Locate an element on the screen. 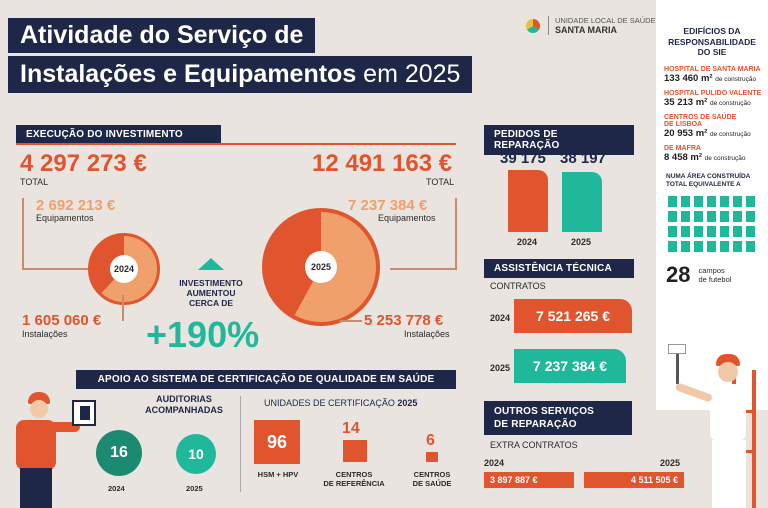  logo: UNIDADE LOCAL DE SAÚDE SANTA MARIA is located at coordinates (591, 25).